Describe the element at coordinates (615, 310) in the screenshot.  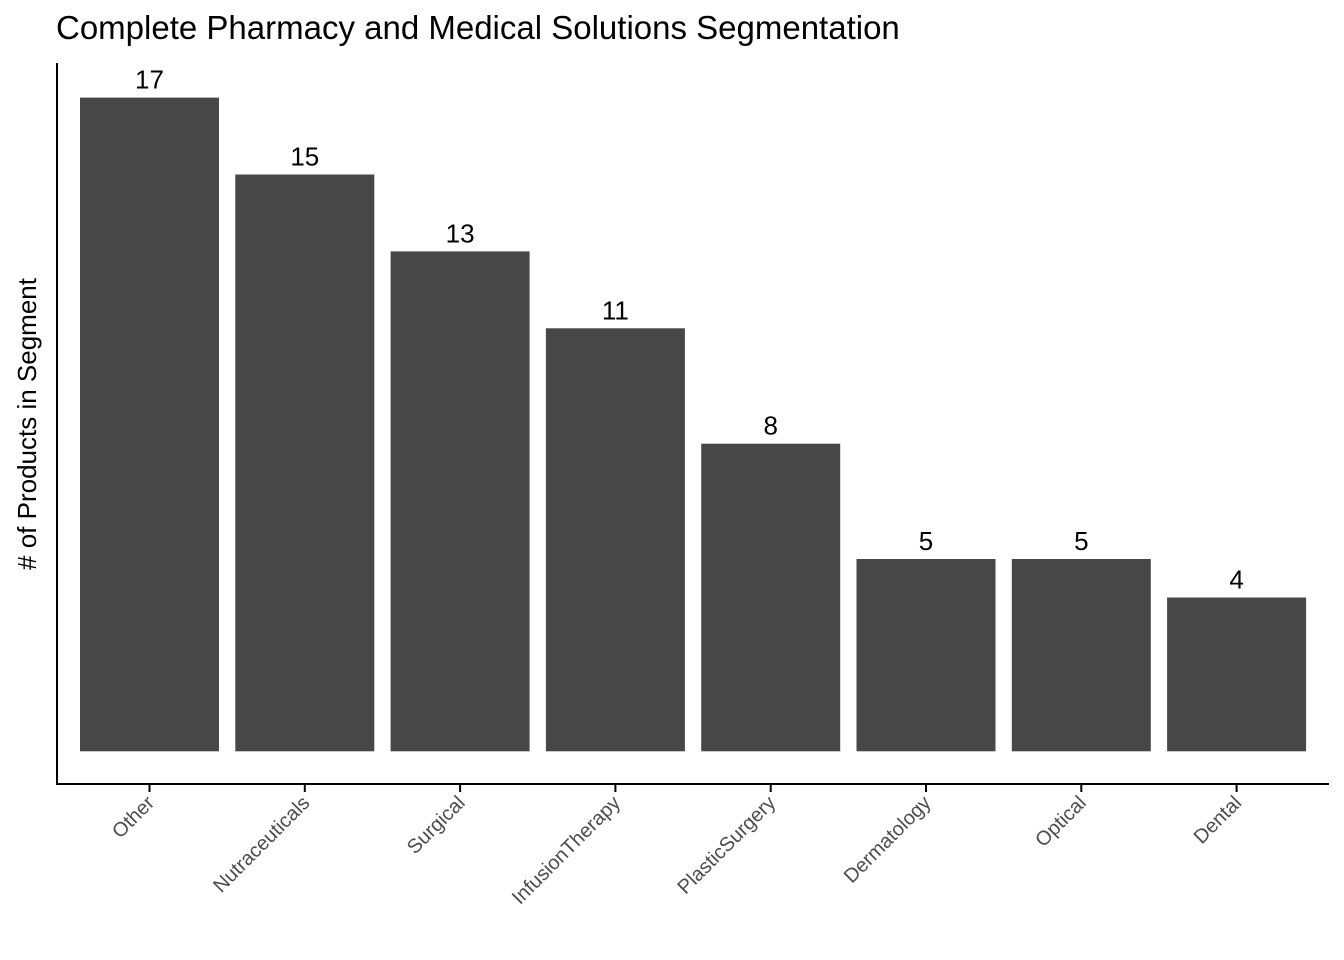
I see `data-label-infusiontherapy: 11` at that location.